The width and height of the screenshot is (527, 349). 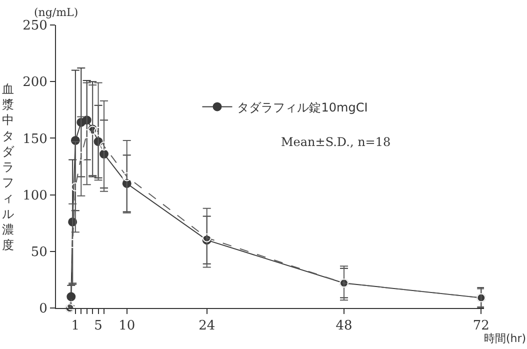 I want to click on y-tick-label: 200, so click(x=35, y=82).